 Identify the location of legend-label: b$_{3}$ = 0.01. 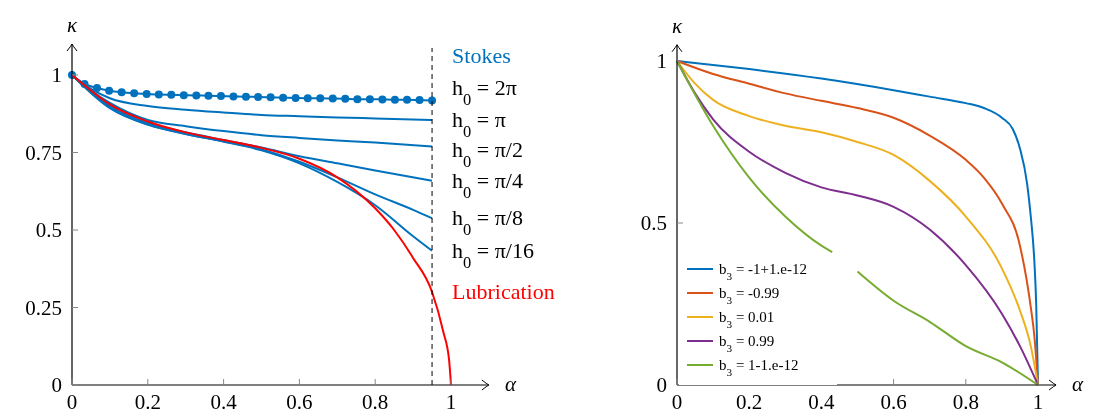
(747, 319).